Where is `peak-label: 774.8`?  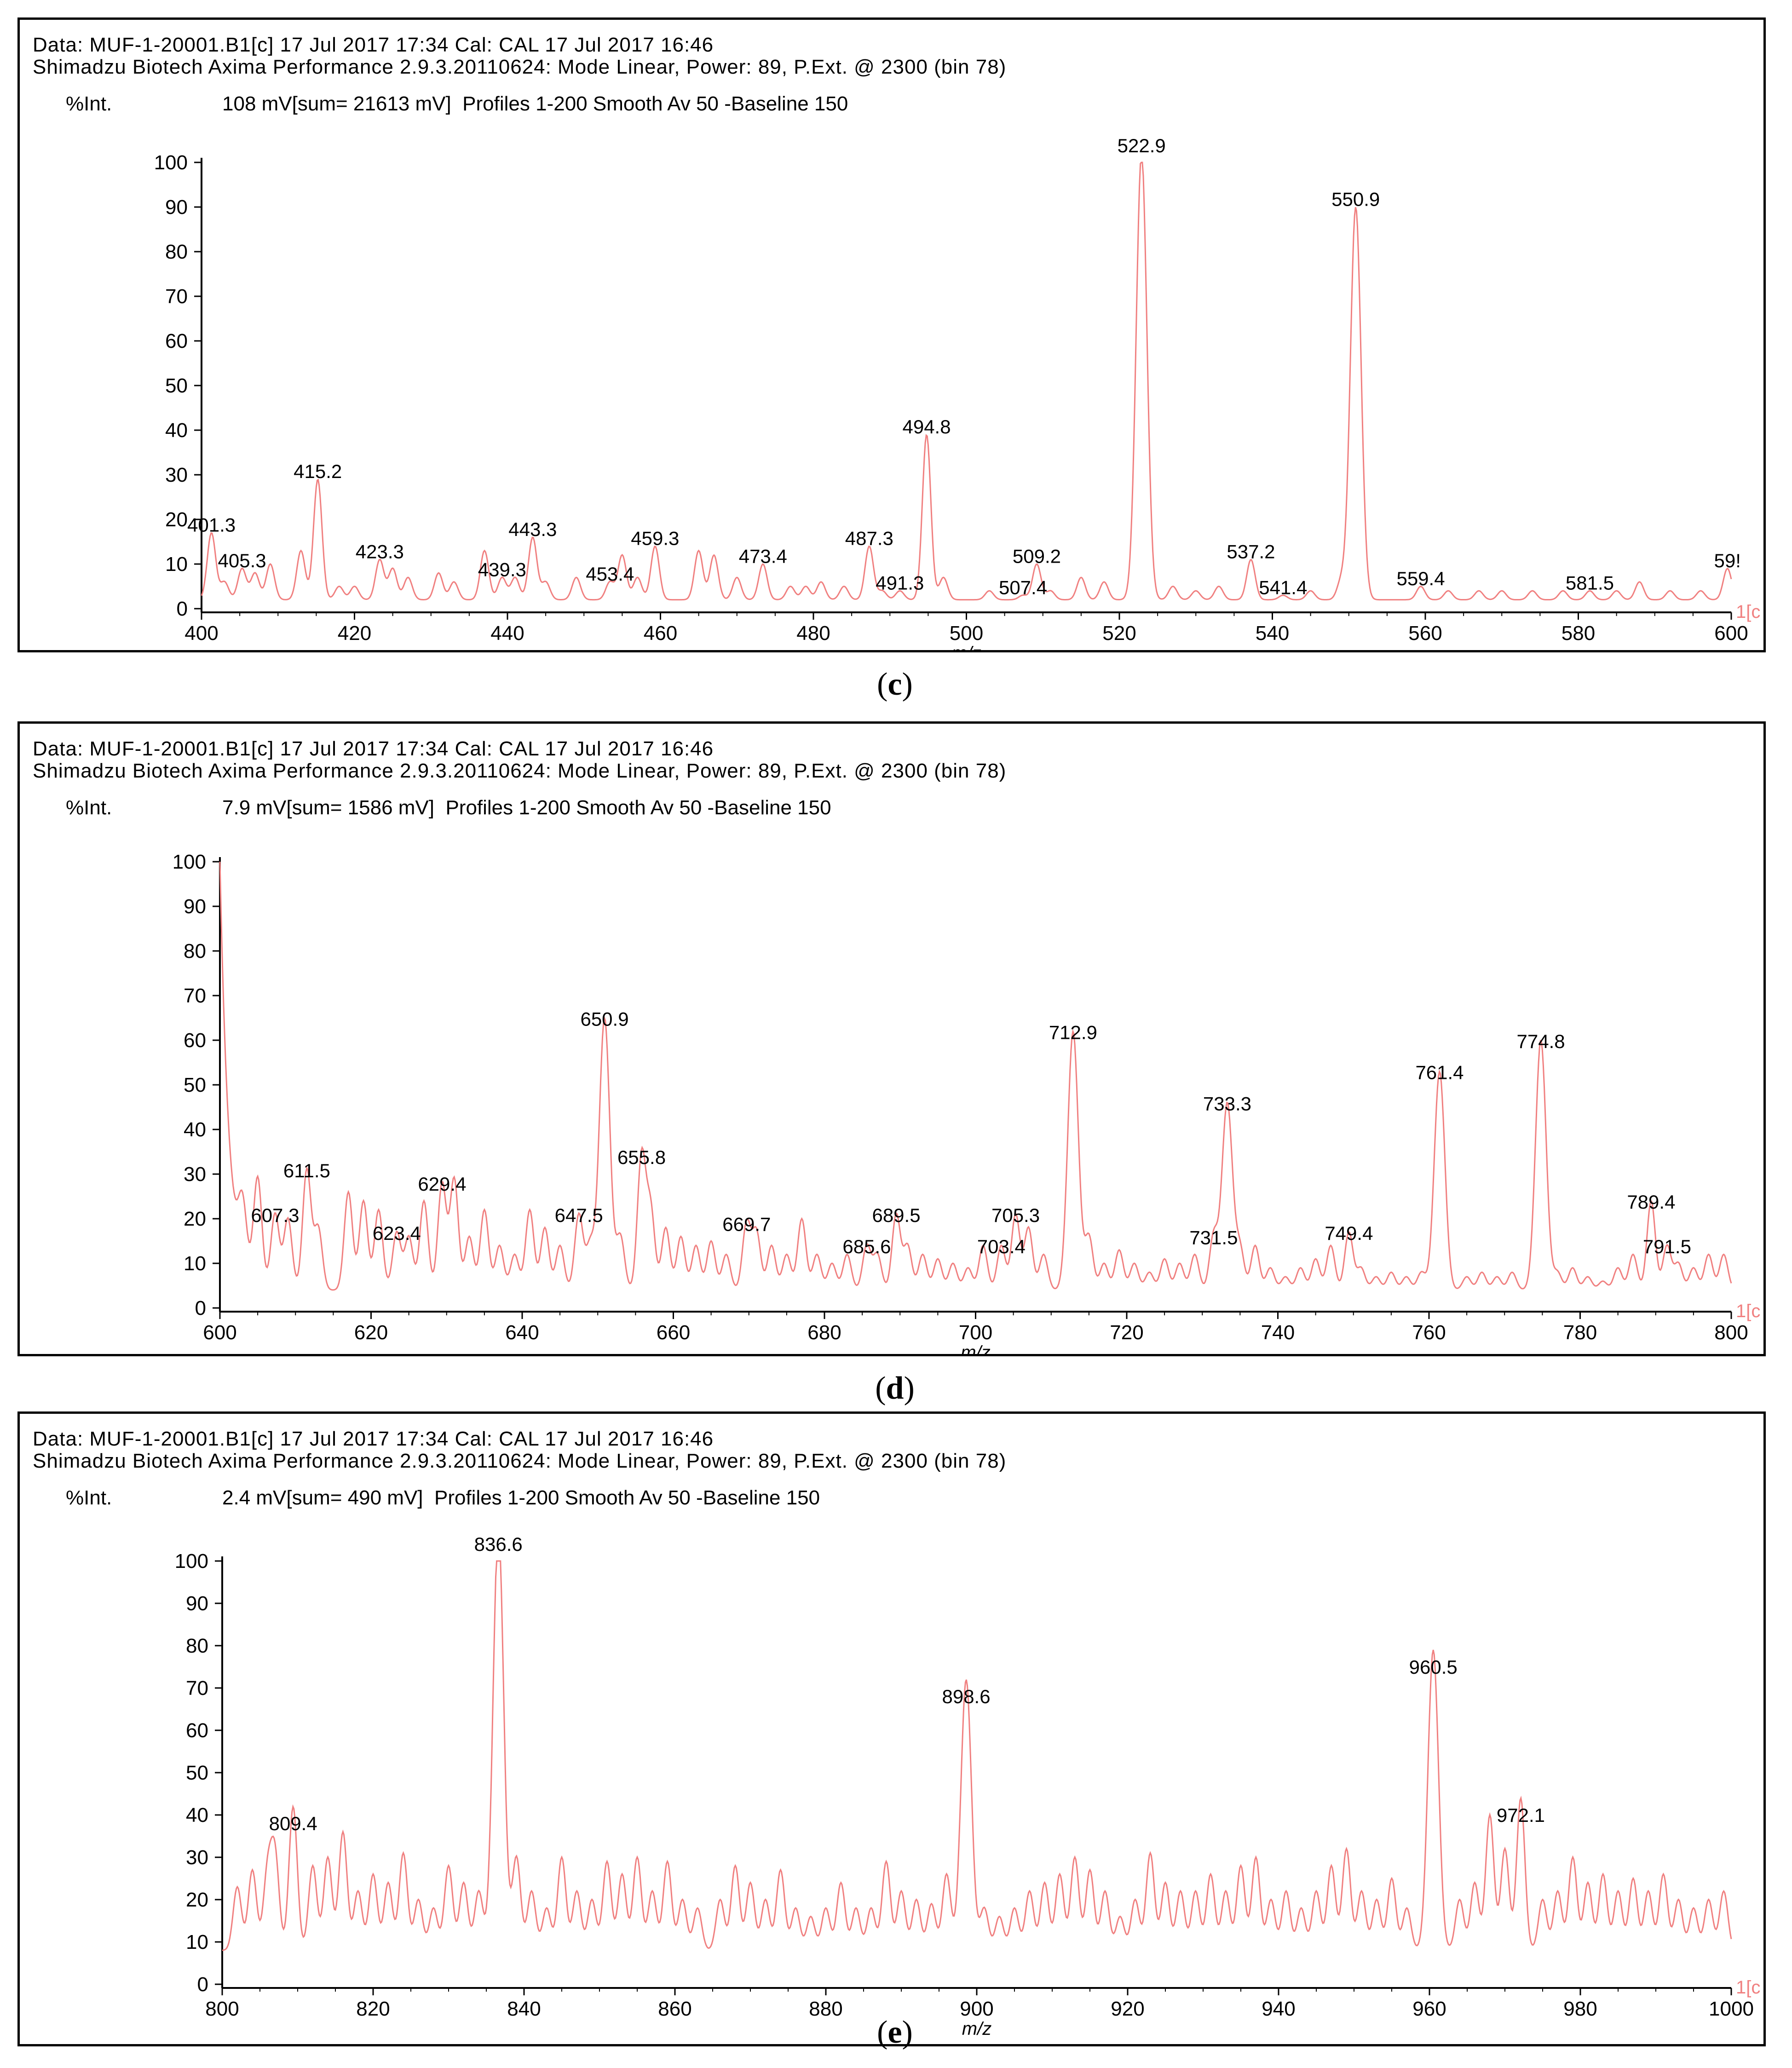 peak-label: 774.8 is located at coordinates (1541, 1041).